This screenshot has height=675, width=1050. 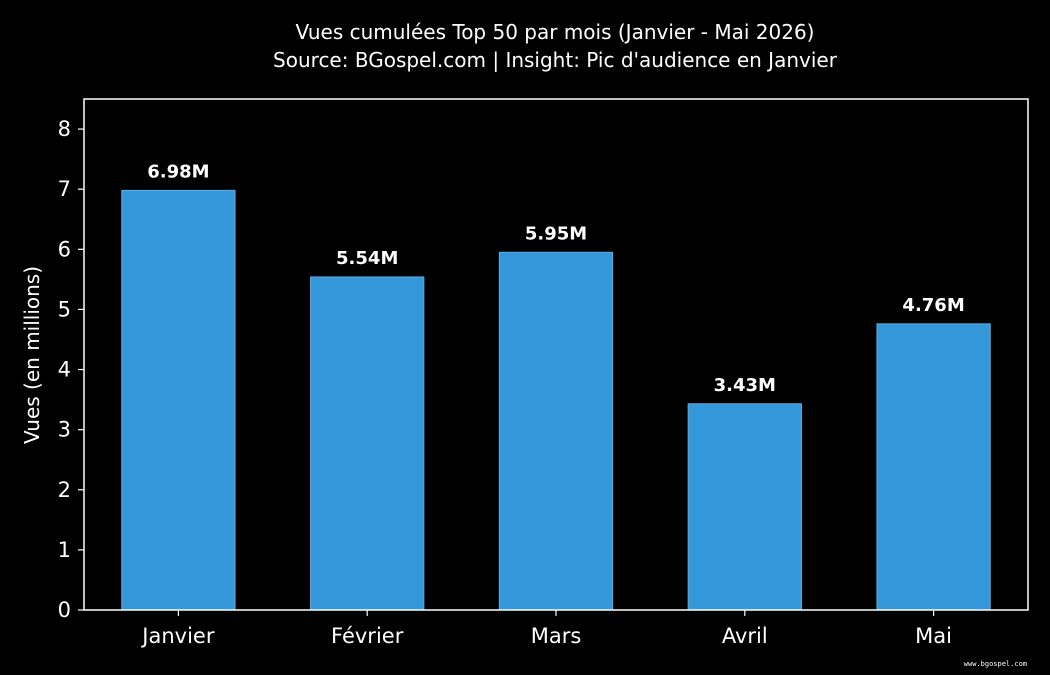 What do you see at coordinates (32, 355) in the screenshot?
I see `y-axis-label: Vues (en millions)` at bounding box center [32, 355].